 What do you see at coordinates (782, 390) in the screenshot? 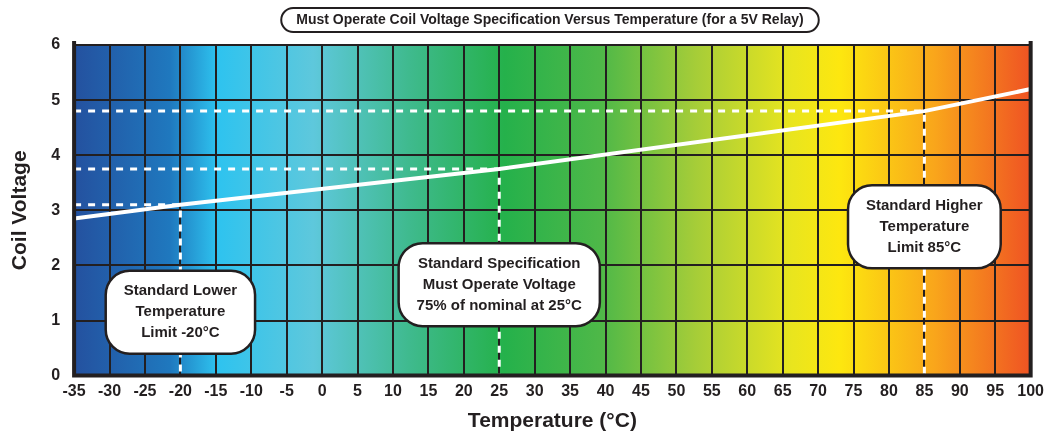
I see `x-tick-label: 65` at bounding box center [782, 390].